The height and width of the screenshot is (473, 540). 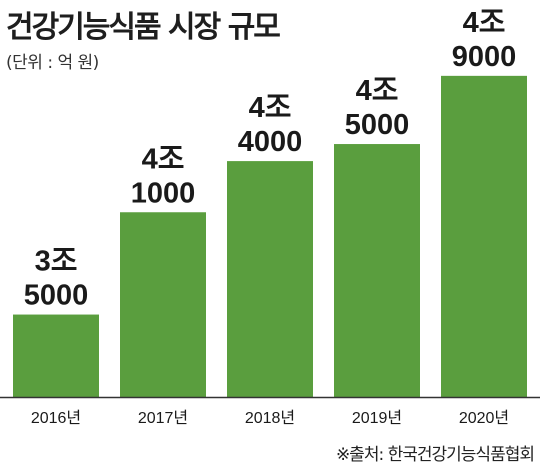 What do you see at coordinates (163, 304) in the screenshot?
I see `bar-2017년` at bounding box center [163, 304].